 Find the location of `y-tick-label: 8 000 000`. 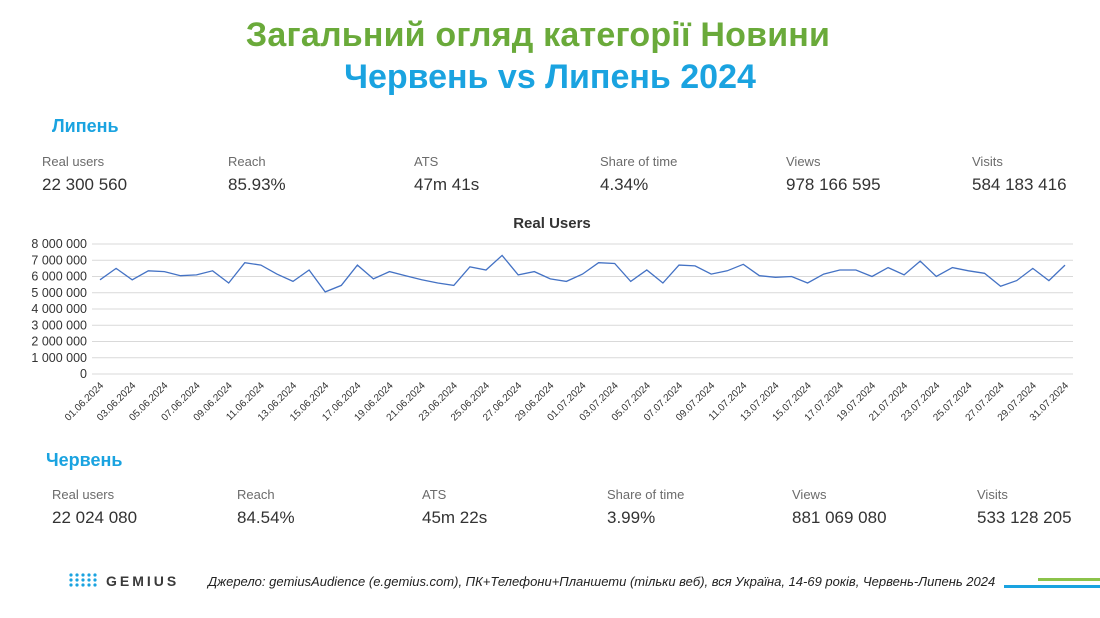

y-tick-label: 8 000 000 is located at coordinates (59, 244).